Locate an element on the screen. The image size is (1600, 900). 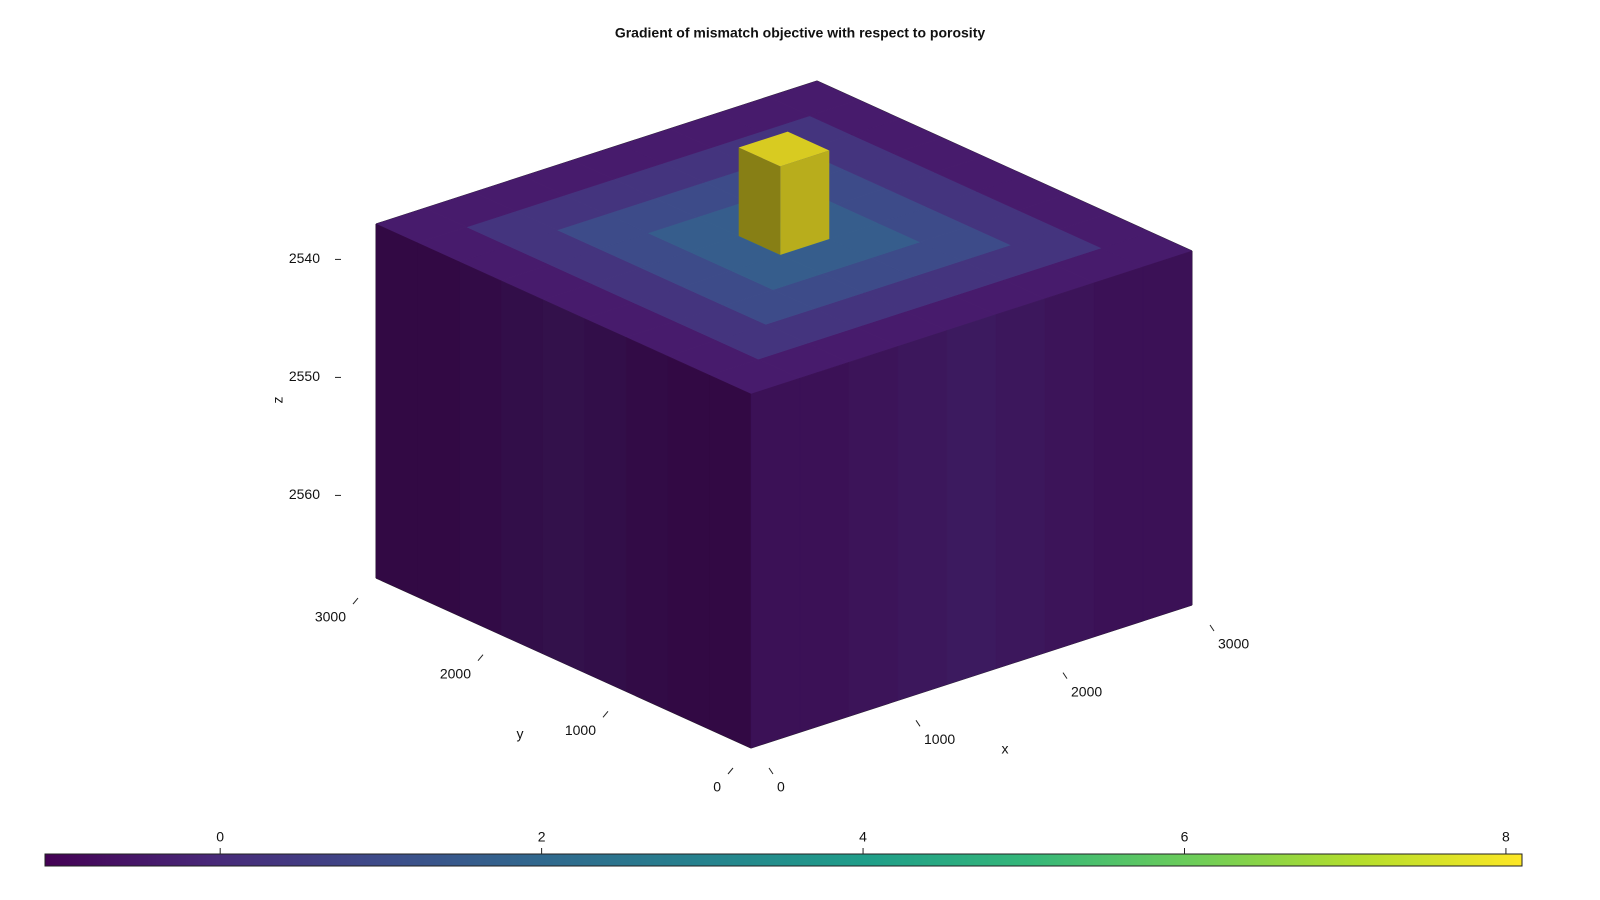
colorbar-tick-label: 8 is located at coordinates (1506, 837).